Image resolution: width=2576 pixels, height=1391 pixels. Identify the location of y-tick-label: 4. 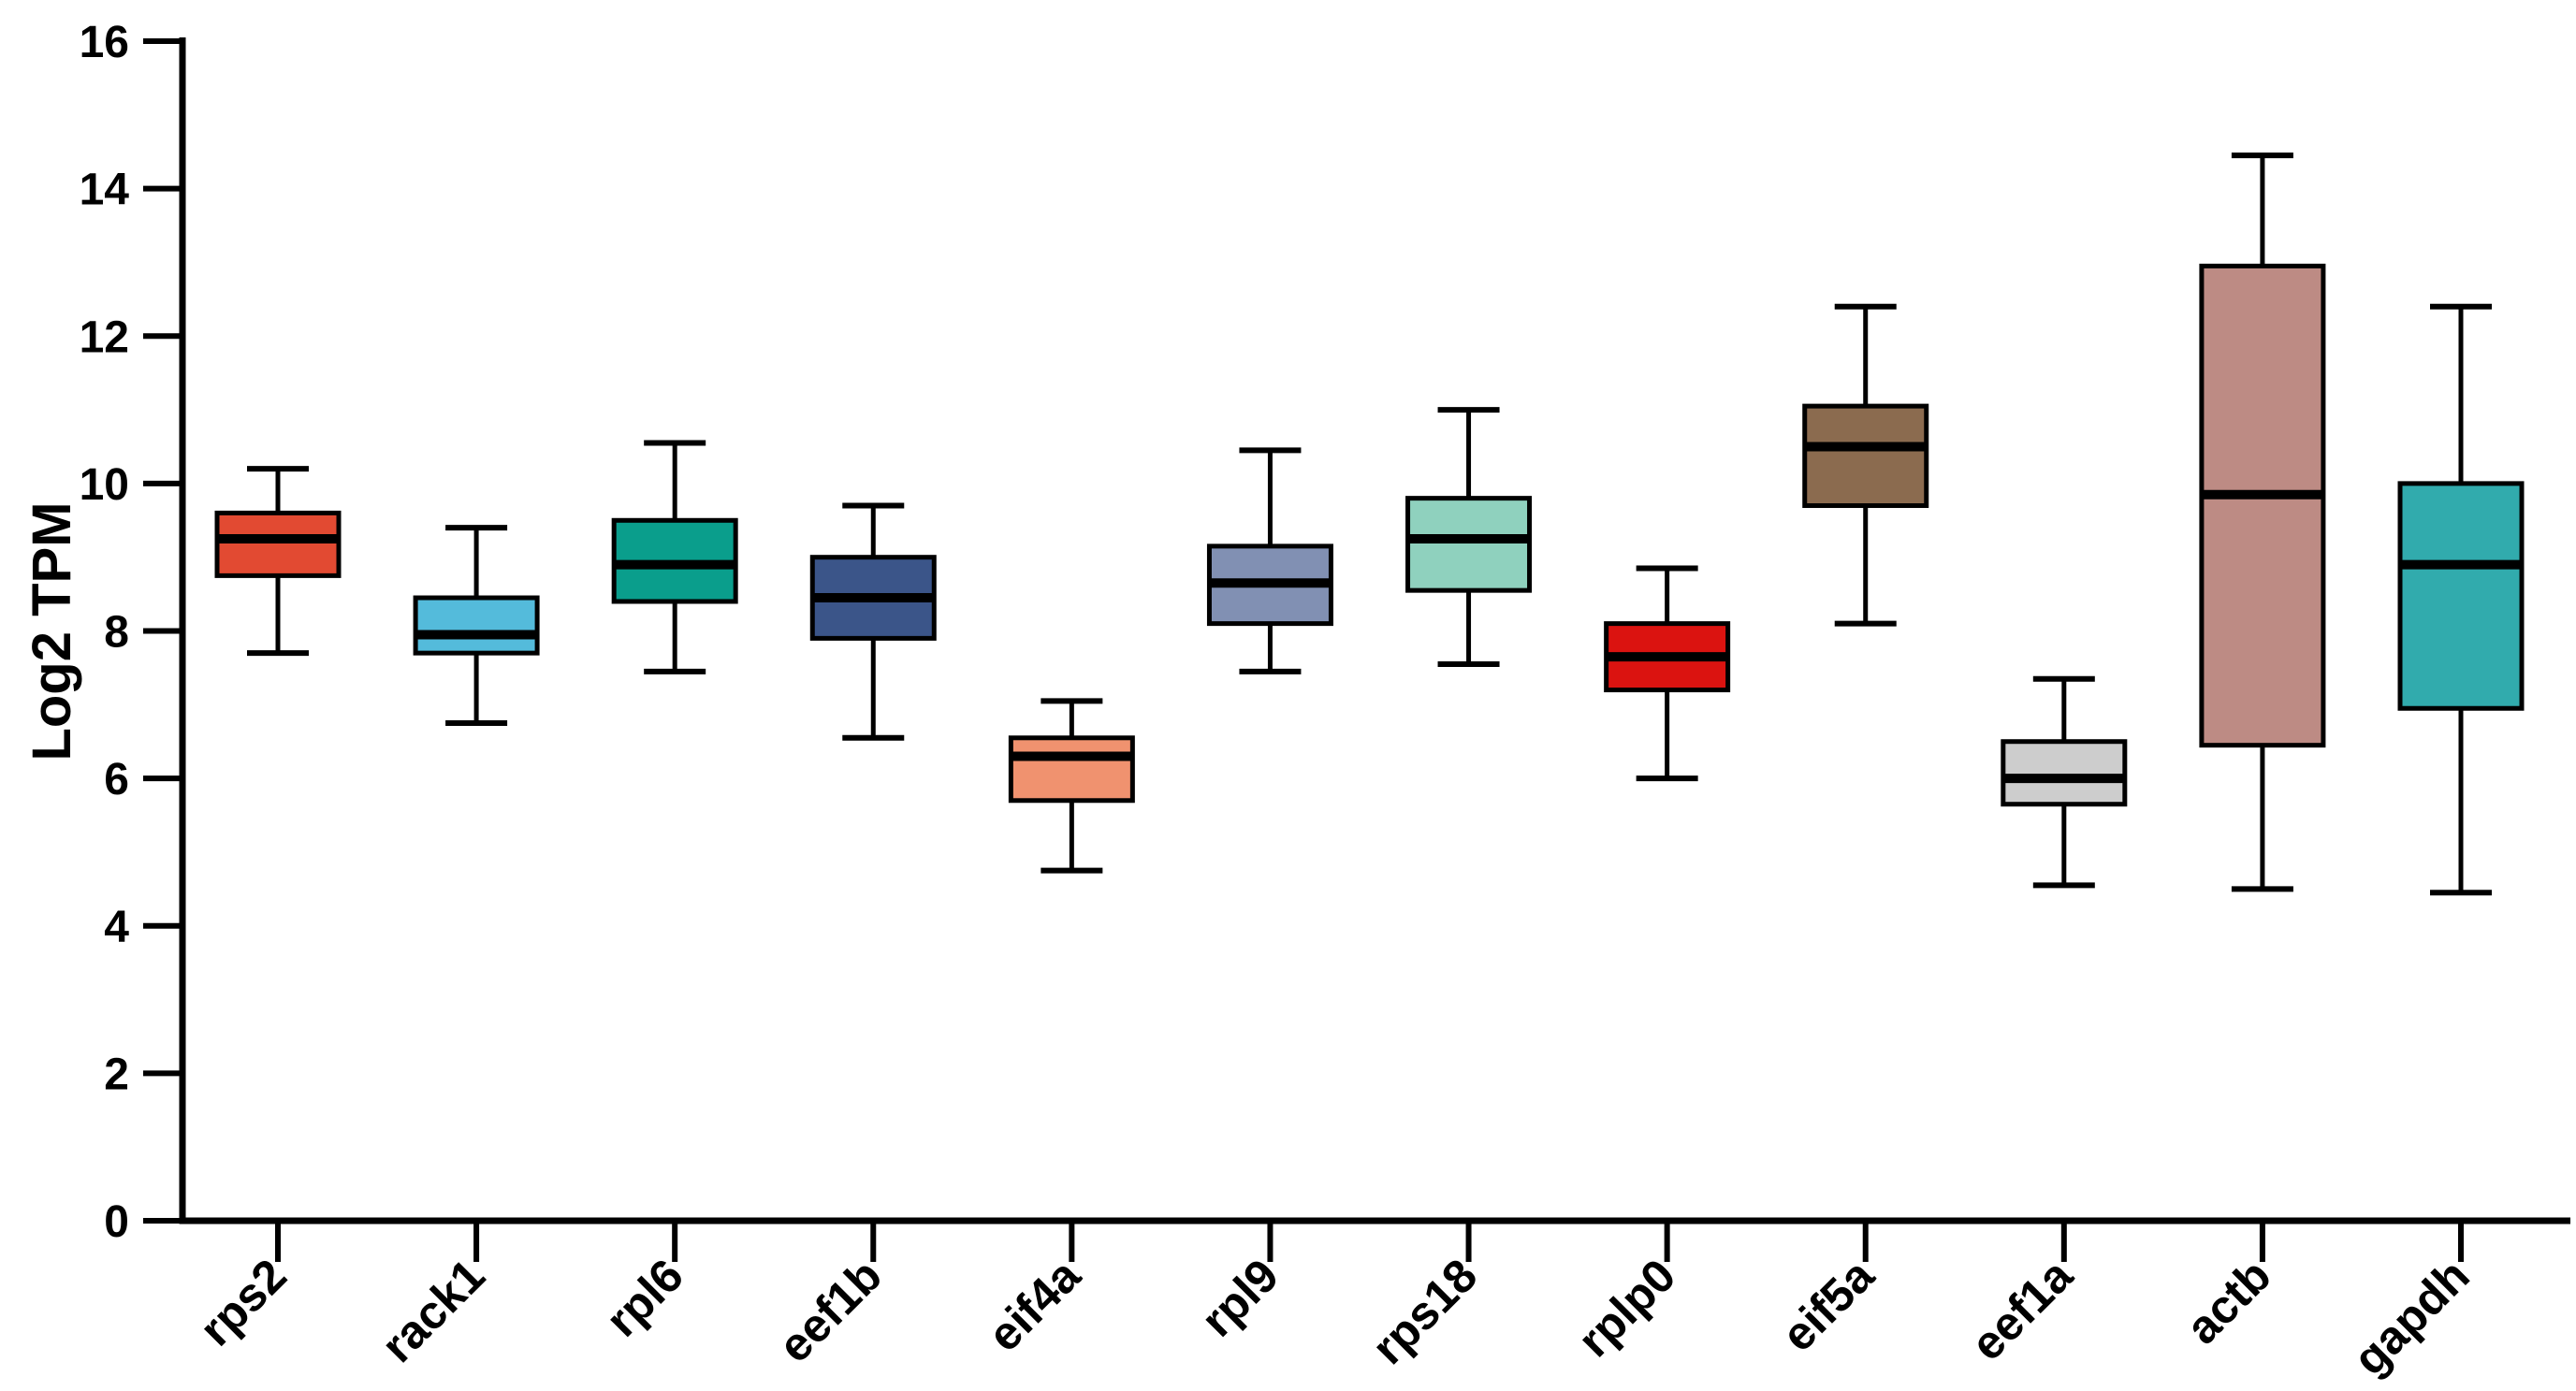
(116, 927).